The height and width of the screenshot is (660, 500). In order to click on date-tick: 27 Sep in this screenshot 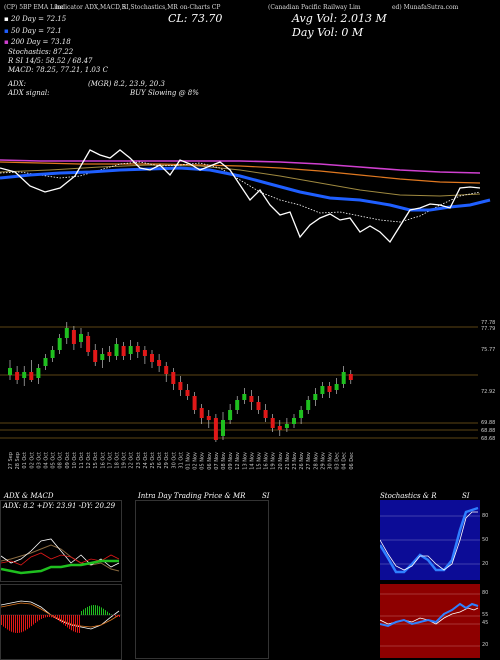, I will do `click(11, 460)`.